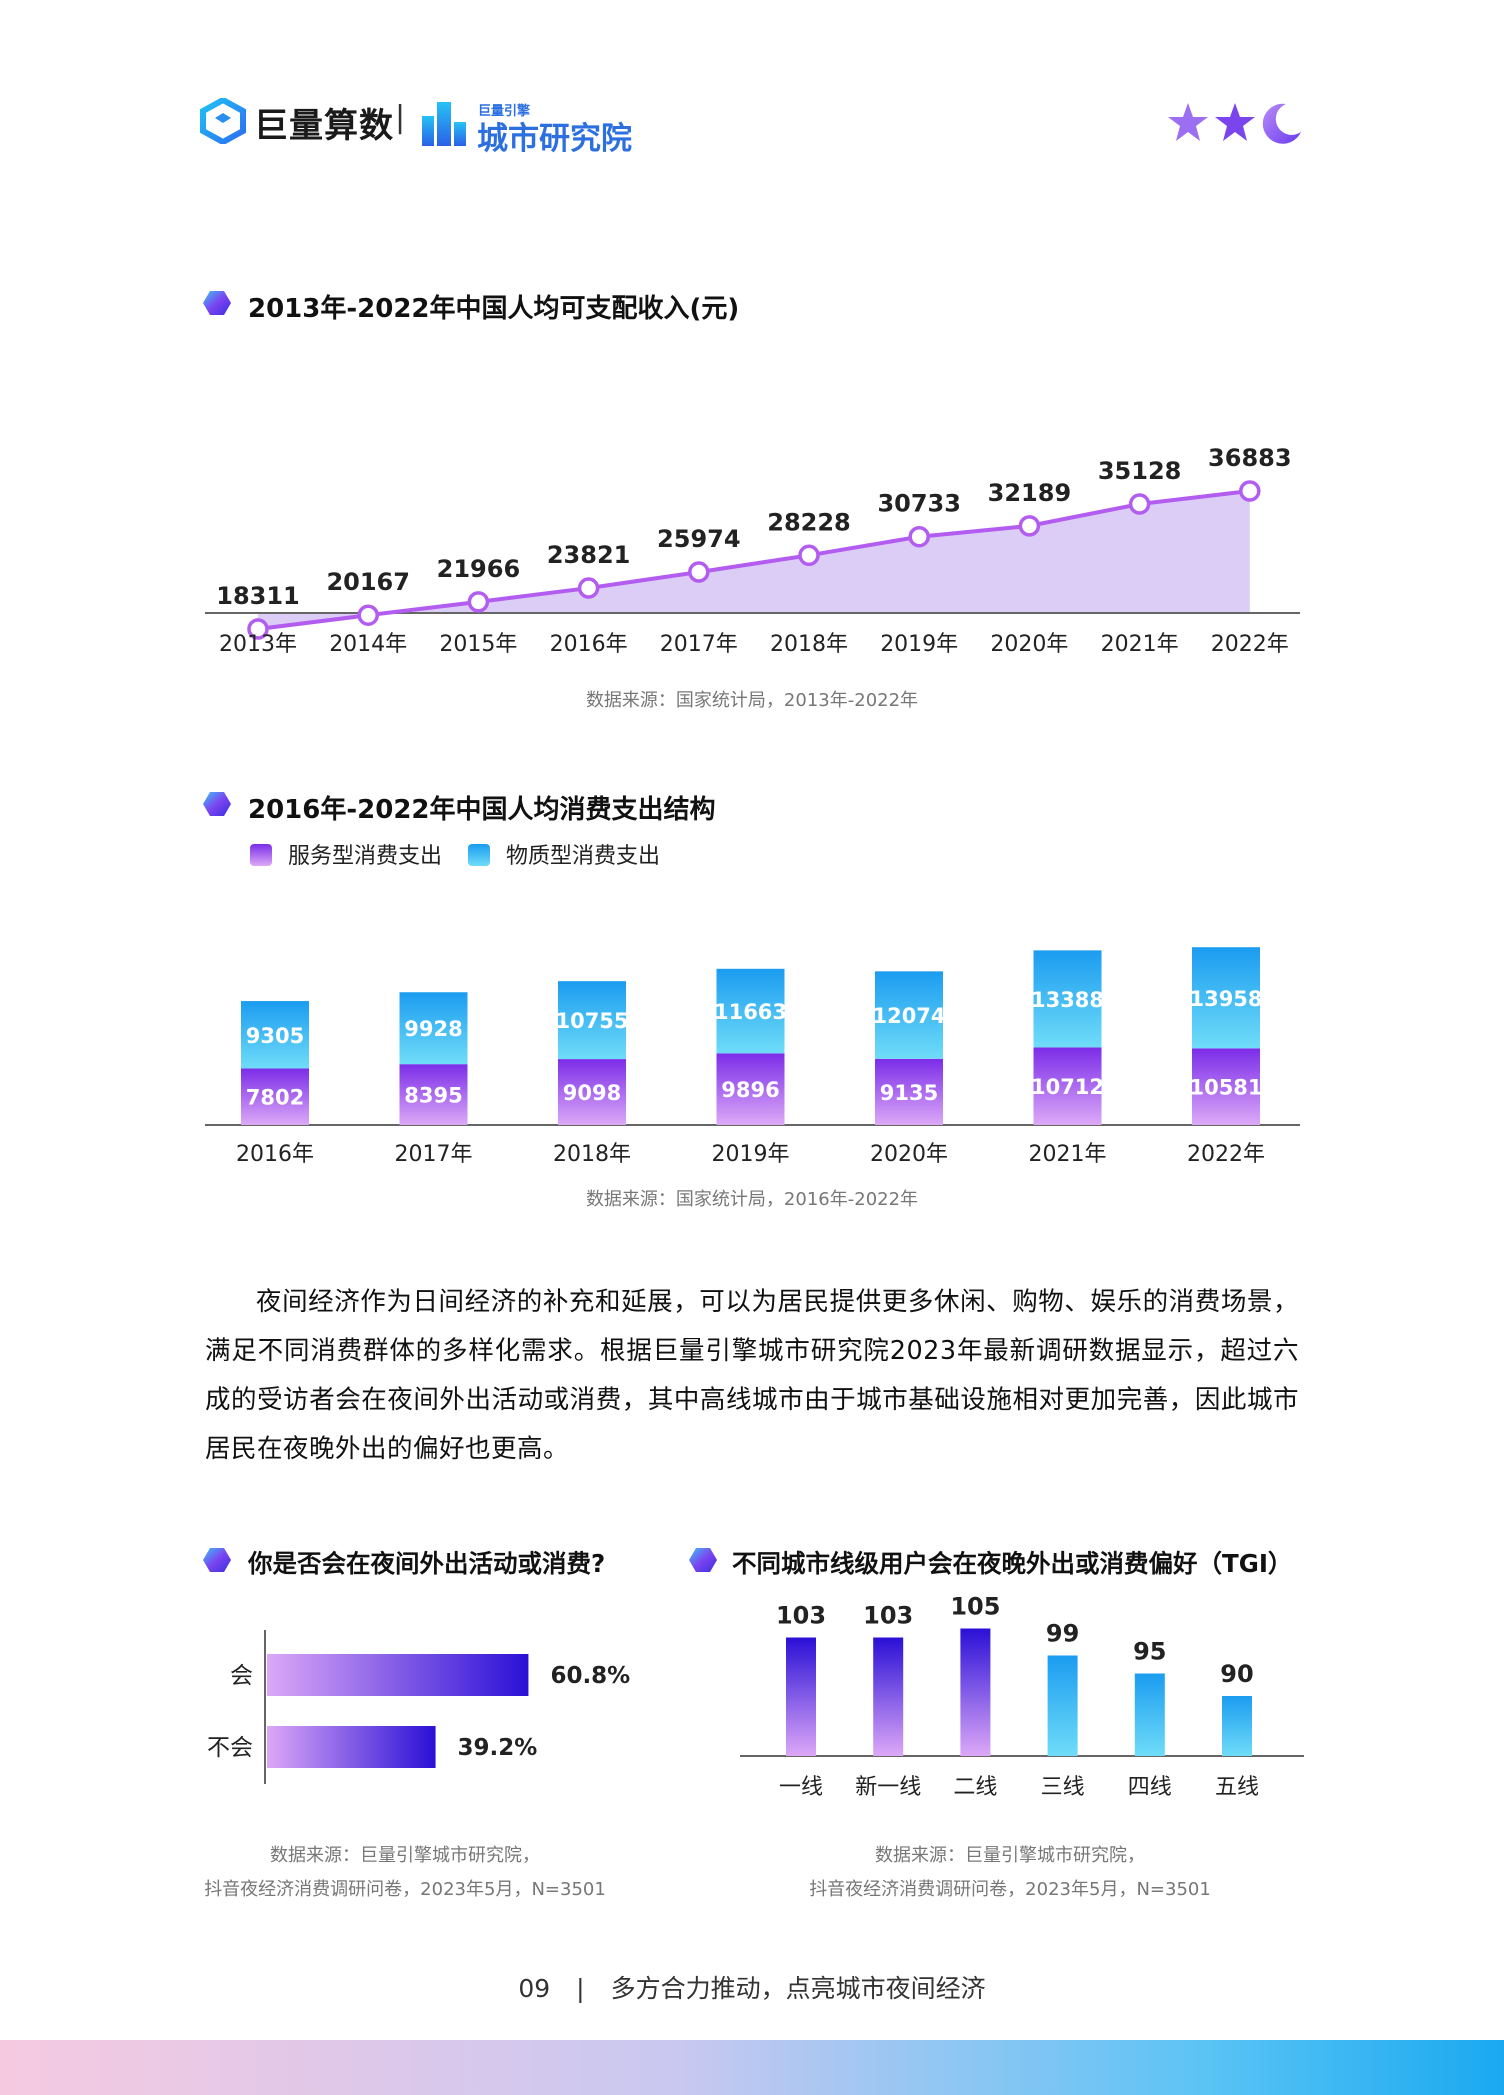  Describe the element at coordinates (908, 1016) in the screenshot. I see `bar-label-goods: 12074` at that location.